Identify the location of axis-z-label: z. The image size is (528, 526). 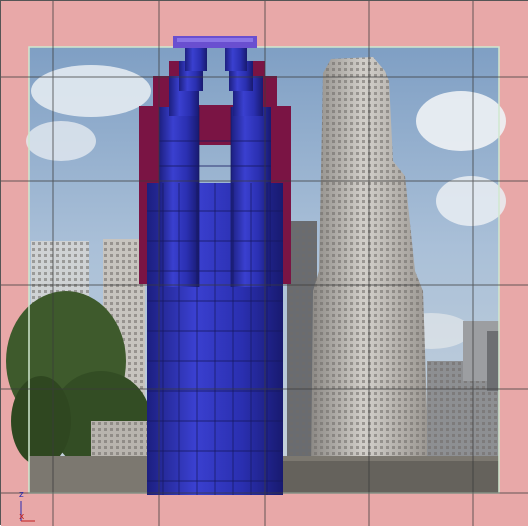
(21, 495).